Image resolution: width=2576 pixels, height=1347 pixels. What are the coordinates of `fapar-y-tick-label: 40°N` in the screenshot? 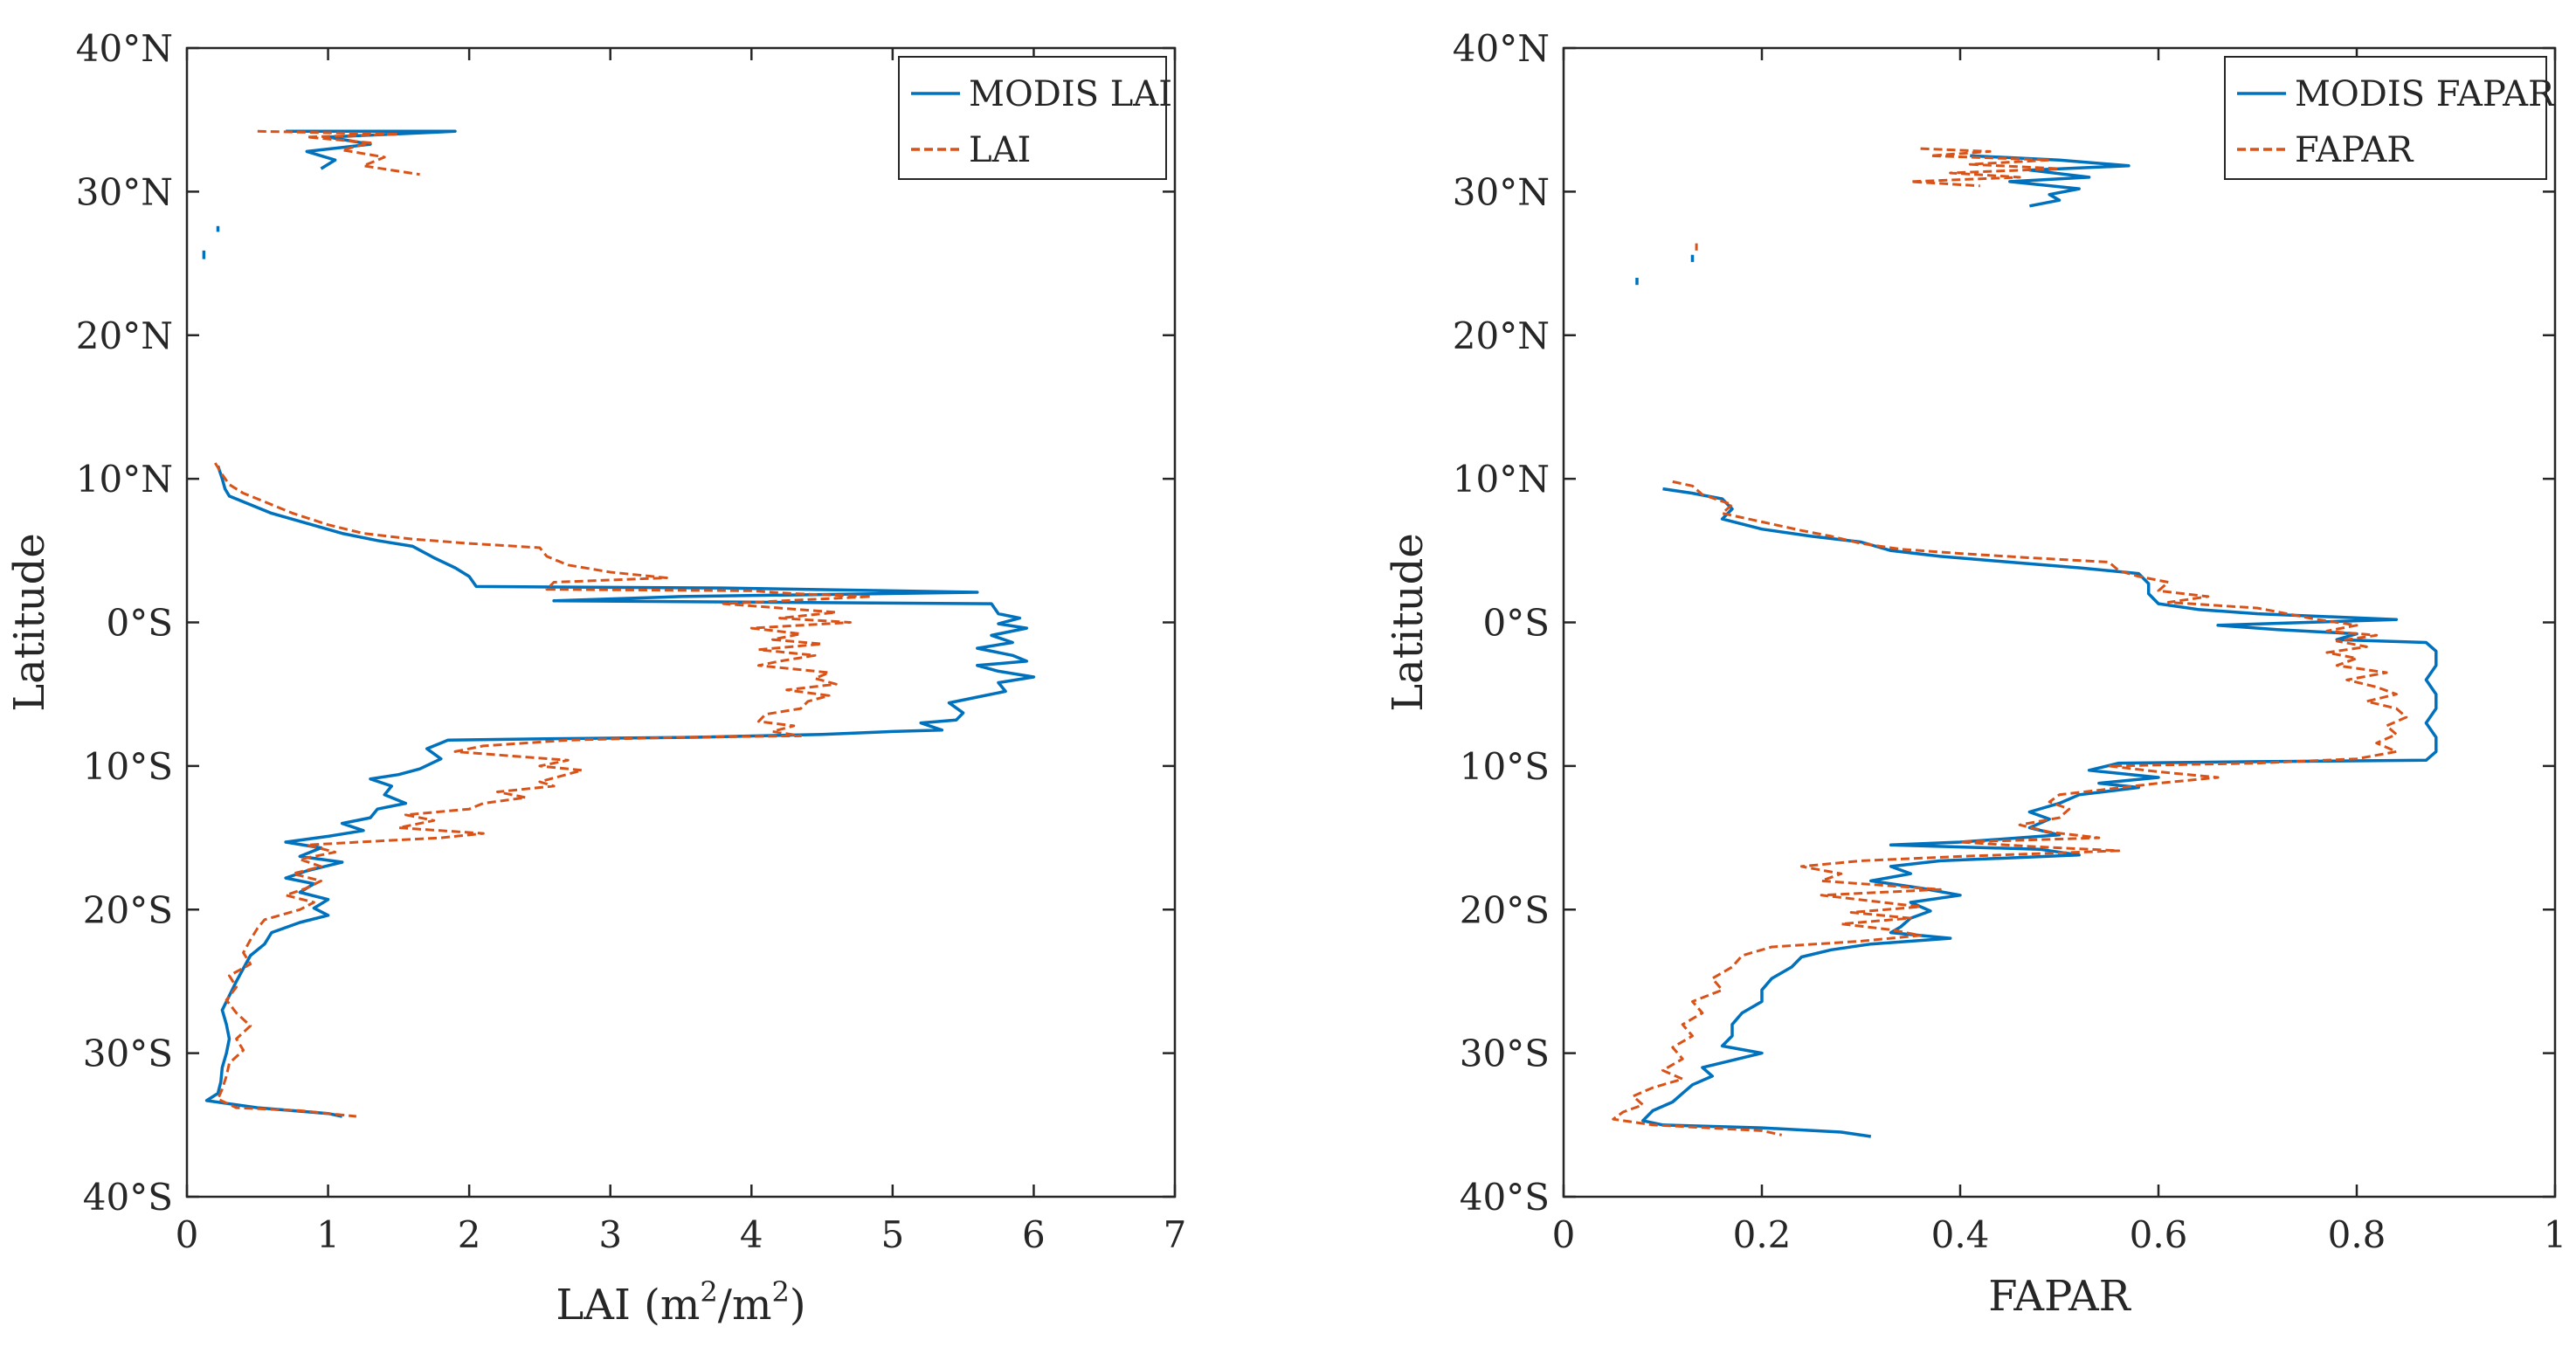 It's located at (1501, 49).